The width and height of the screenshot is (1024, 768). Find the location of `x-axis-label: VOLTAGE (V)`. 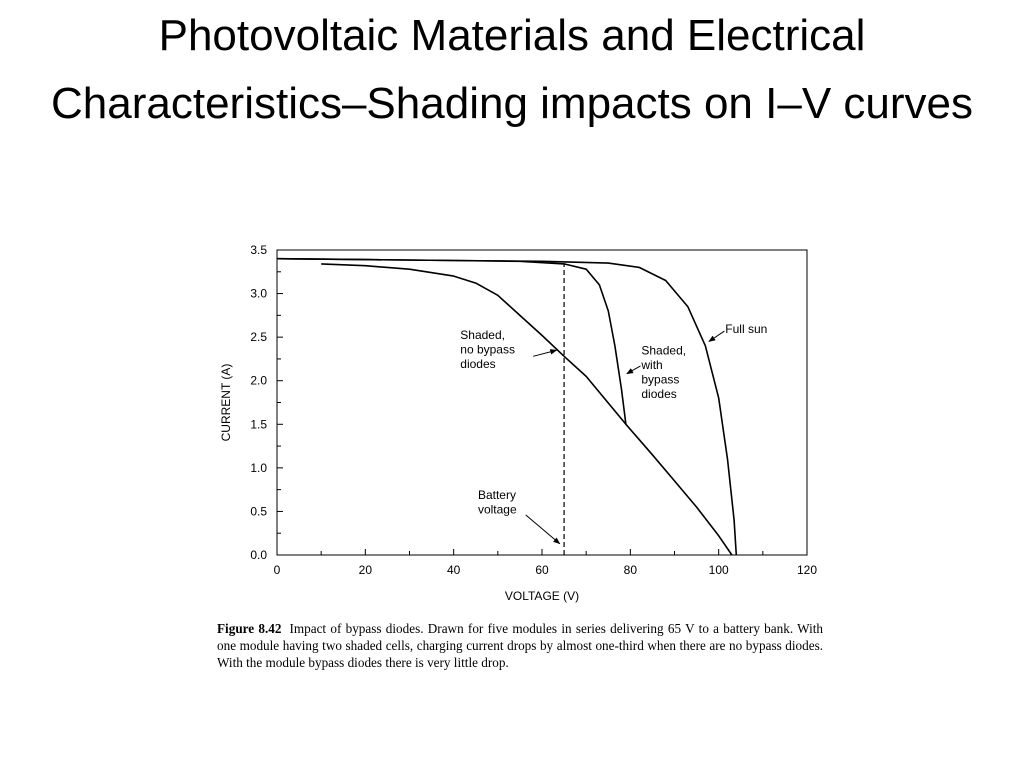

x-axis-label: VOLTAGE (V) is located at coordinates (542, 596).